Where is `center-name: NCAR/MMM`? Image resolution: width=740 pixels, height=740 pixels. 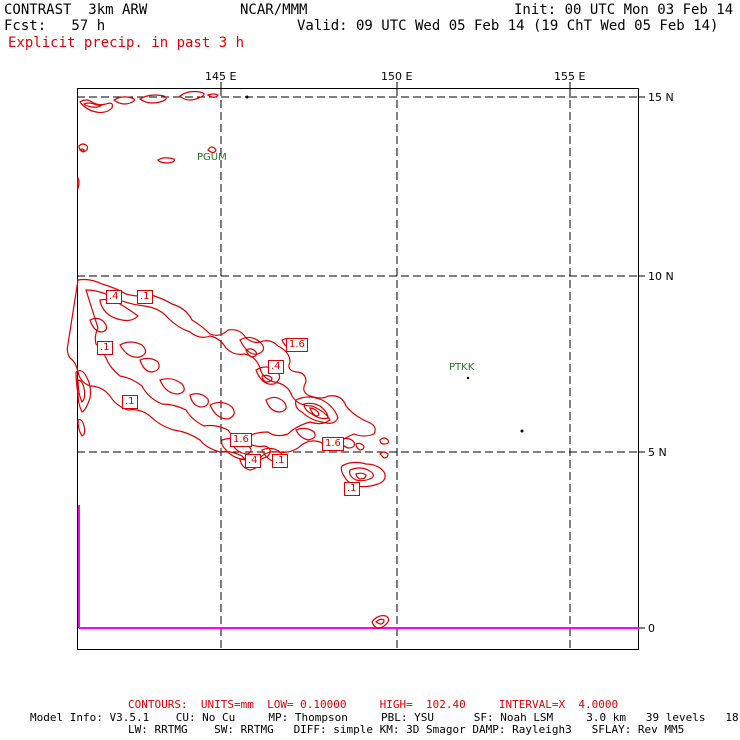
center-name: NCAR/MMM is located at coordinates (274, 10).